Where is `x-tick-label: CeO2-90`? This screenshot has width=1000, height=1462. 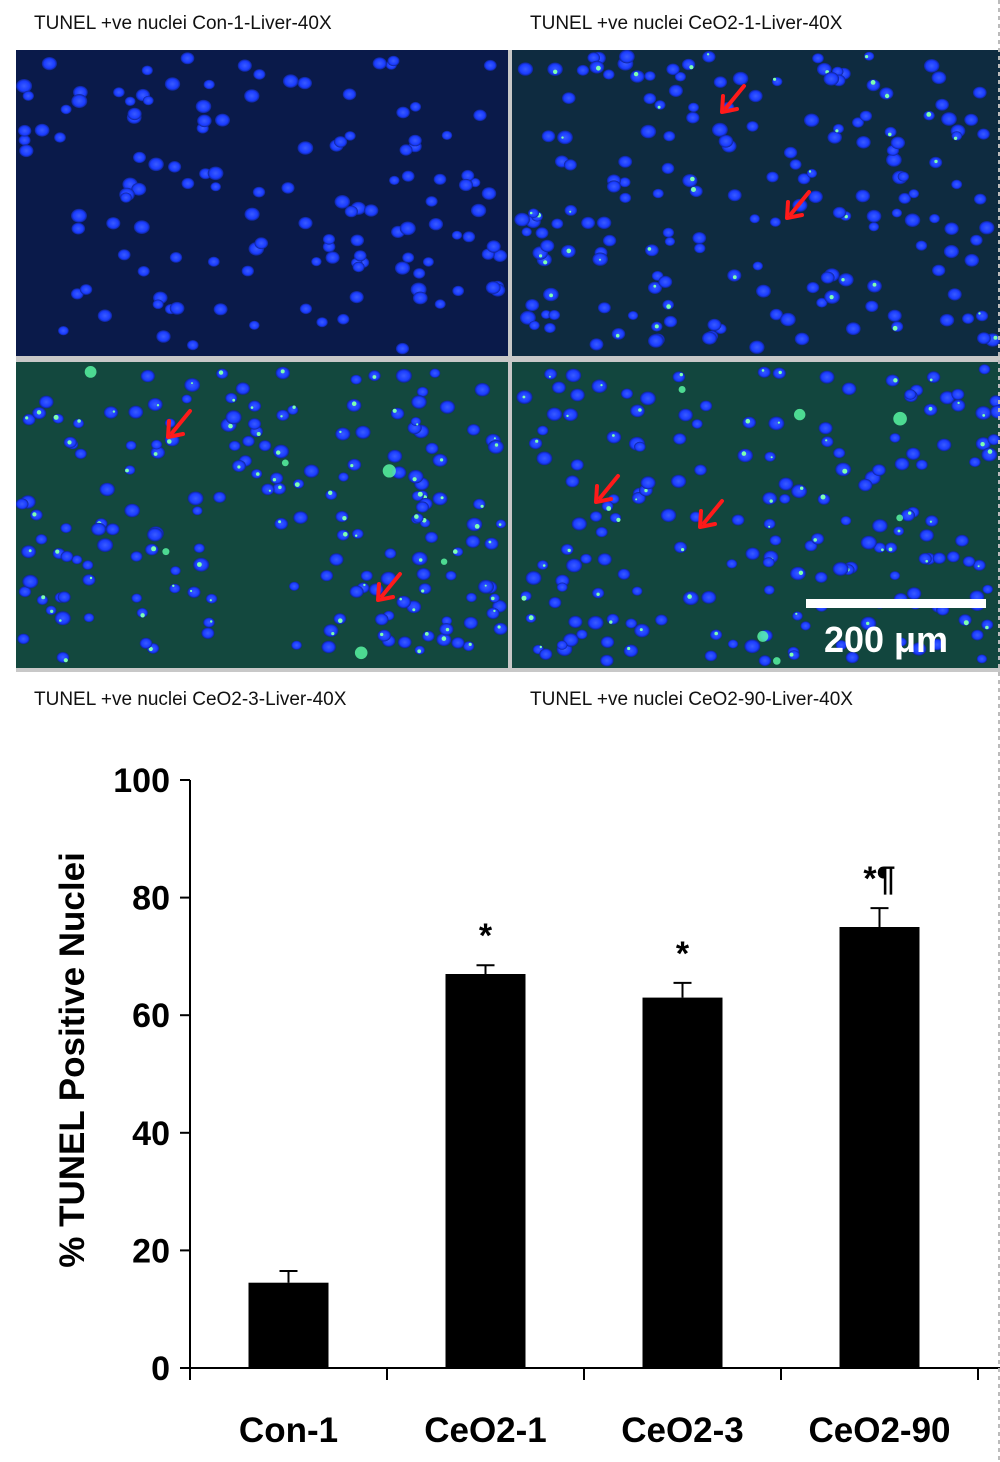 x-tick-label: CeO2-90 is located at coordinates (879, 1430).